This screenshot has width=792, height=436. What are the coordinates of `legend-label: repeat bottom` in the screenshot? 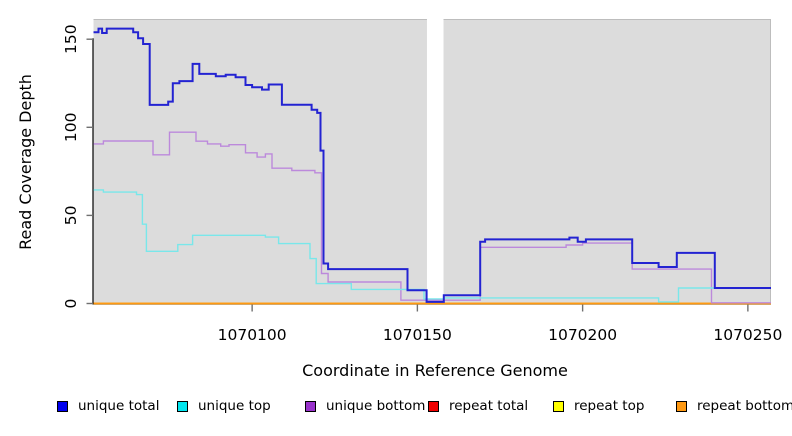 It's located at (744, 406).